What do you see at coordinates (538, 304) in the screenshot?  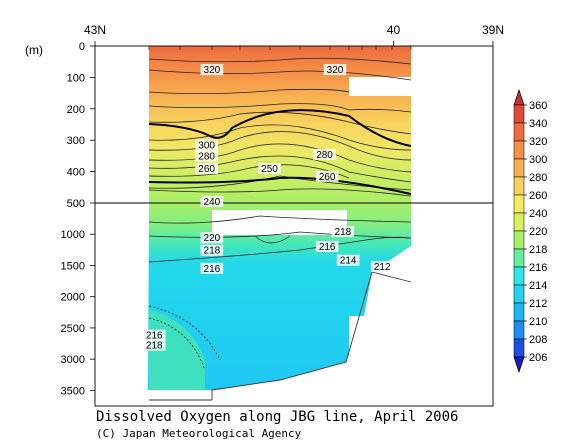 I see `colorbar-label: 212` at bounding box center [538, 304].